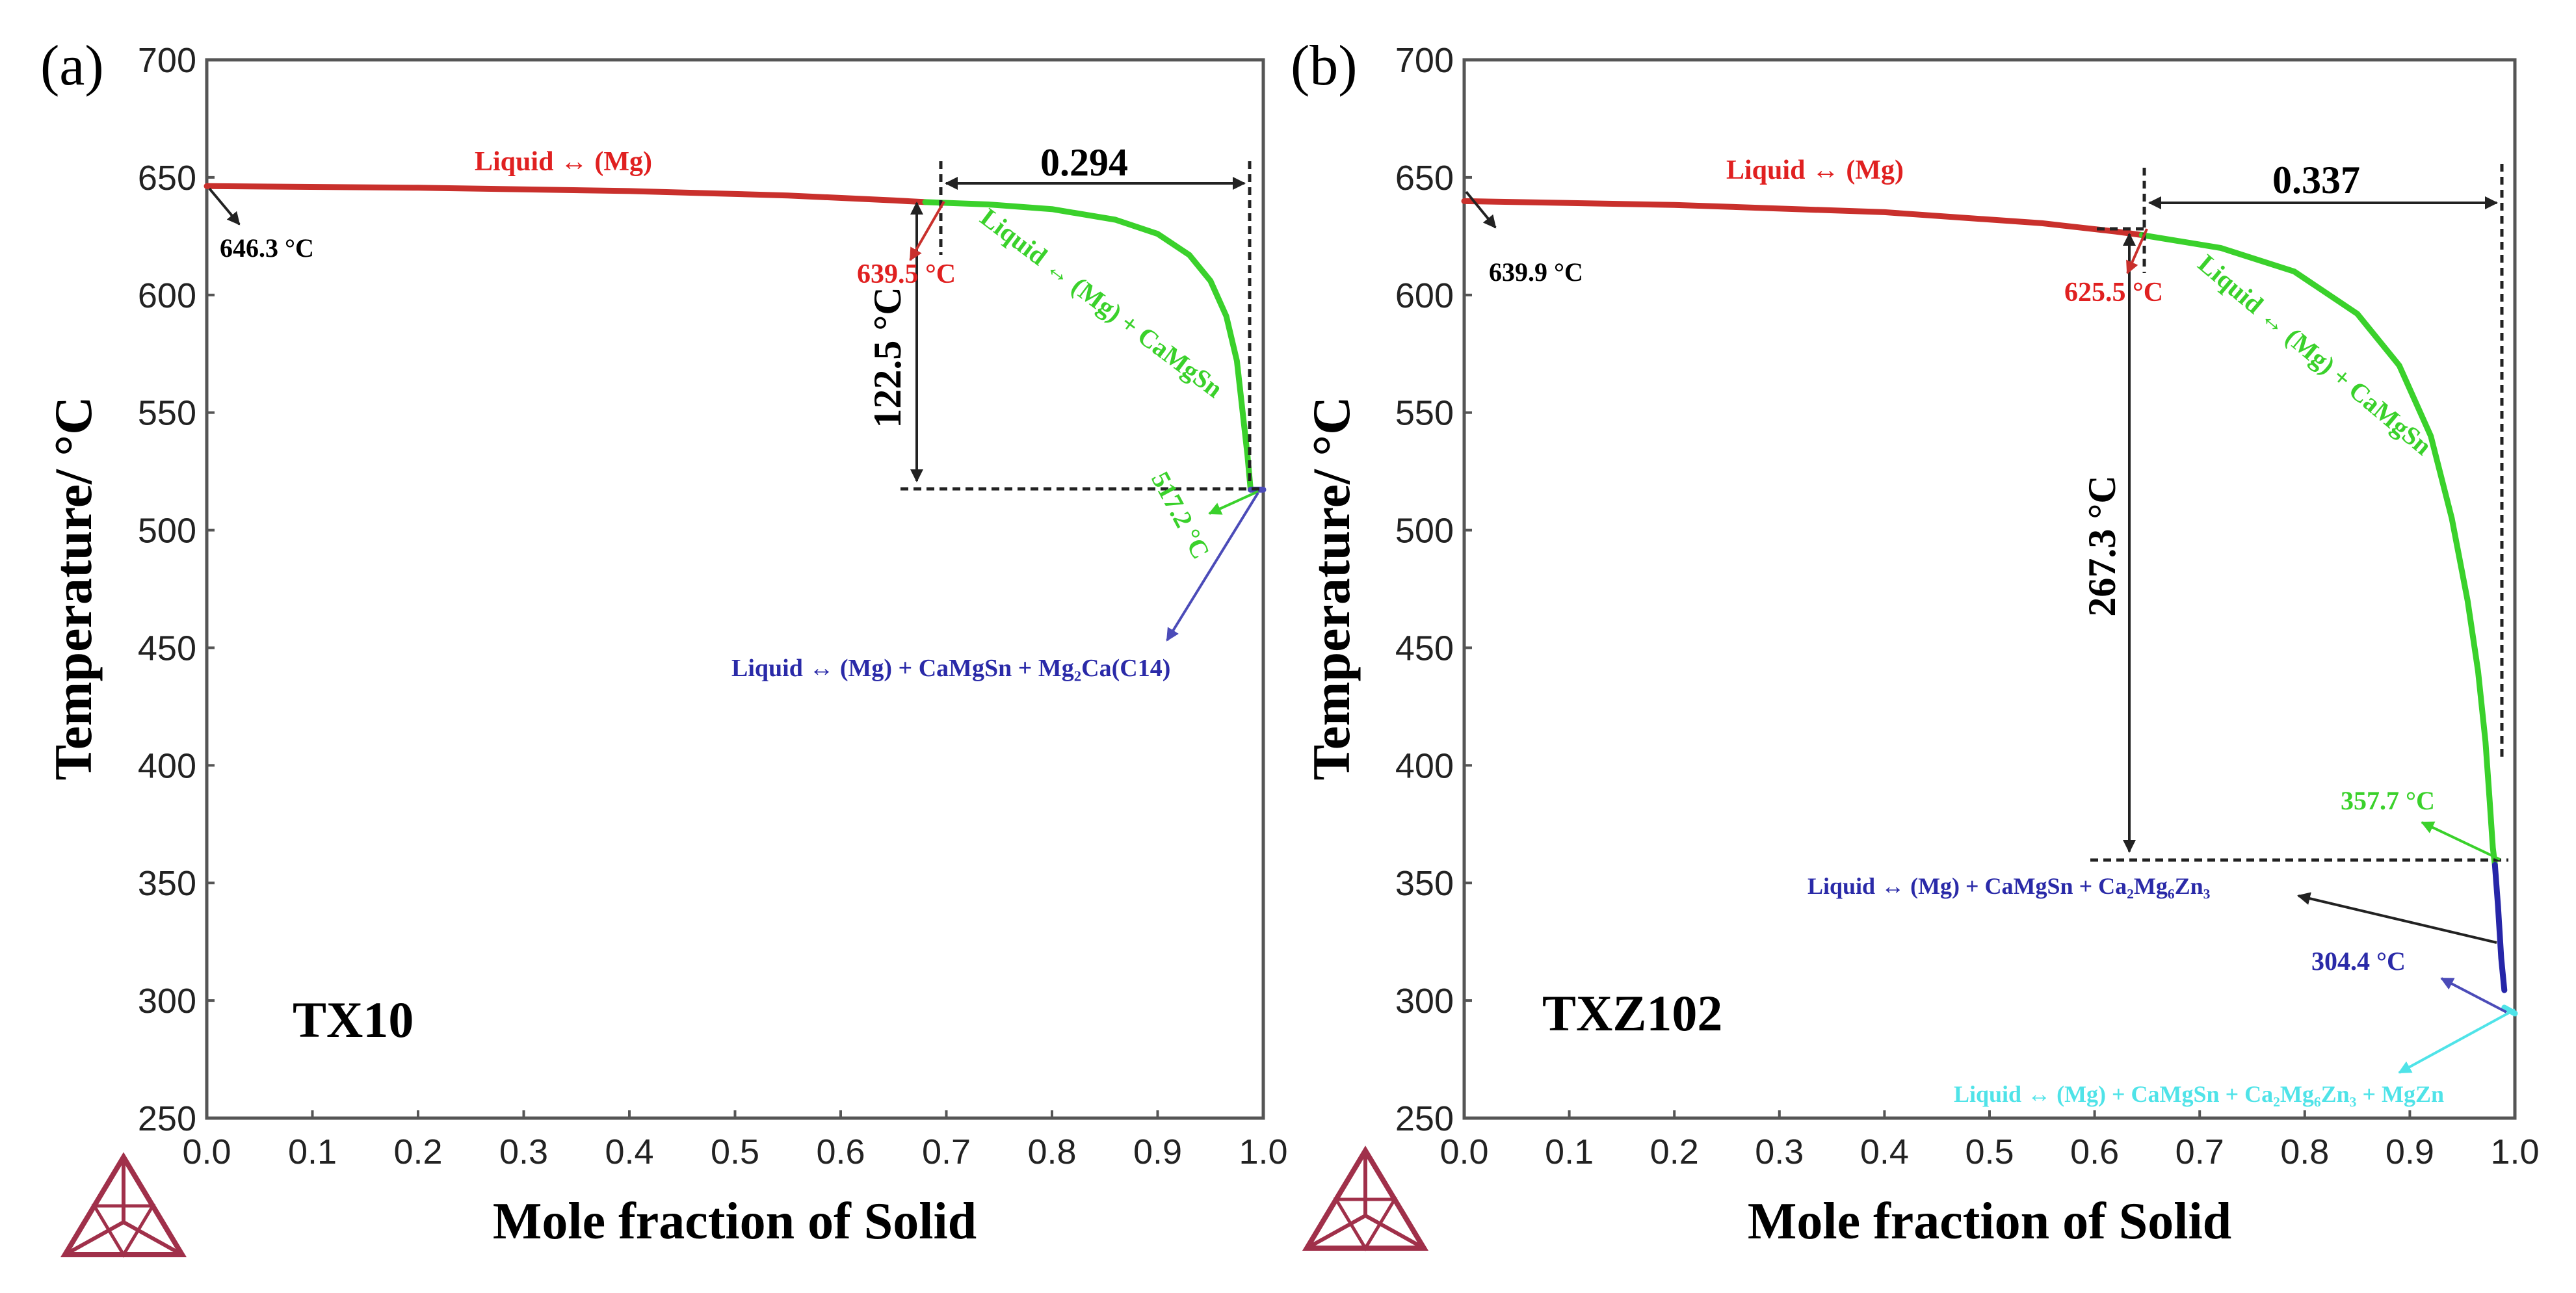 This screenshot has height=1293, width=2576. I want to click on x-tick-label-b: 0.4, so click(1884, 1151).